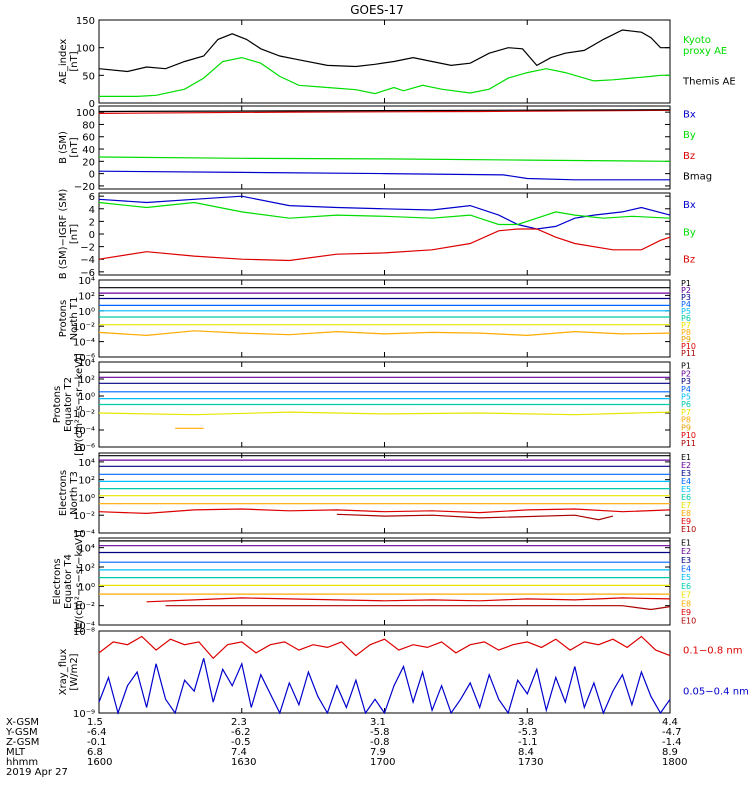 The width and height of the screenshot is (750, 800). Describe the element at coordinates (92, 222) in the screenshot. I see `y-tick-label: 2` at that location.